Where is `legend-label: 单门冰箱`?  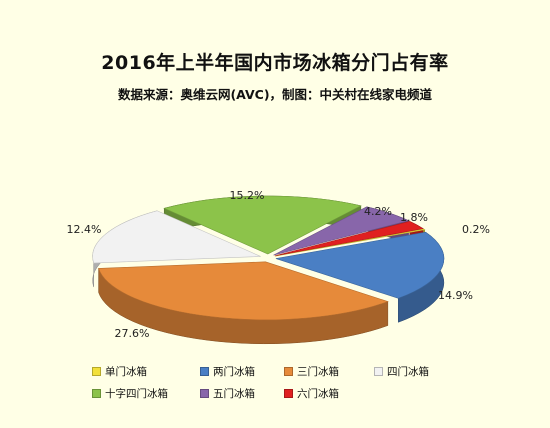 legend-label: 单门冰箱 is located at coordinates (126, 372).